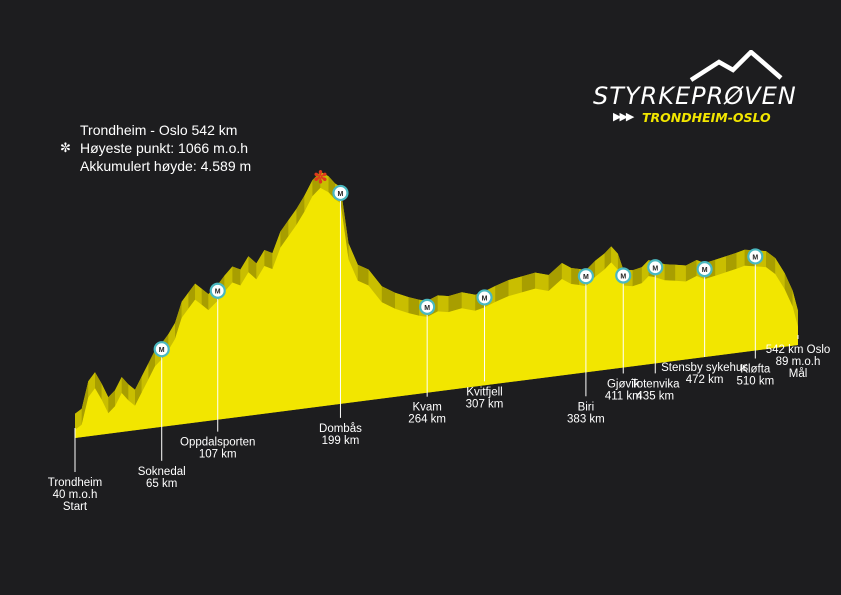 The height and width of the screenshot is (595, 841). I want to click on location-name: Kvam, so click(426, 408).